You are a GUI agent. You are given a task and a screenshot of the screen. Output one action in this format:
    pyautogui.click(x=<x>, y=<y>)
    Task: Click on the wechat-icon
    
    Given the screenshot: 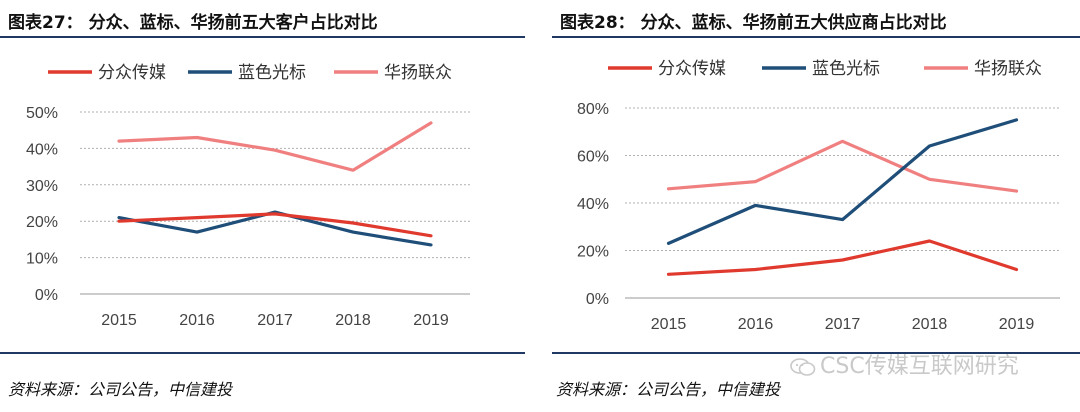 What is the action you would take?
    pyautogui.click(x=803, y=367)
    